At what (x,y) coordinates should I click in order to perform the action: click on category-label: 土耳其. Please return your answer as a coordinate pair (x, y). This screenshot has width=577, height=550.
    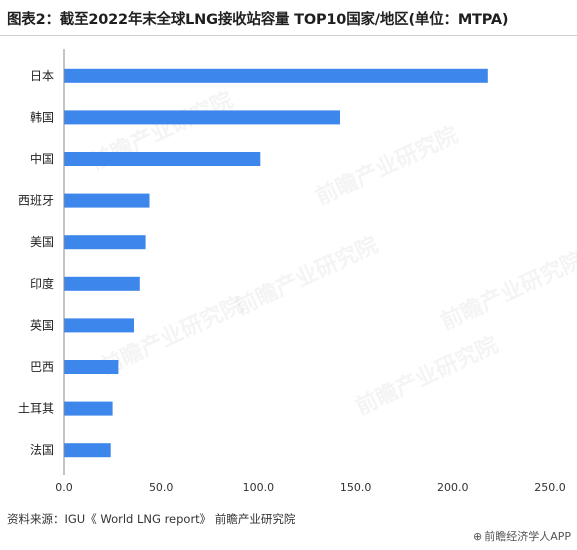
    Looking at the image, I should click on (36, 409).